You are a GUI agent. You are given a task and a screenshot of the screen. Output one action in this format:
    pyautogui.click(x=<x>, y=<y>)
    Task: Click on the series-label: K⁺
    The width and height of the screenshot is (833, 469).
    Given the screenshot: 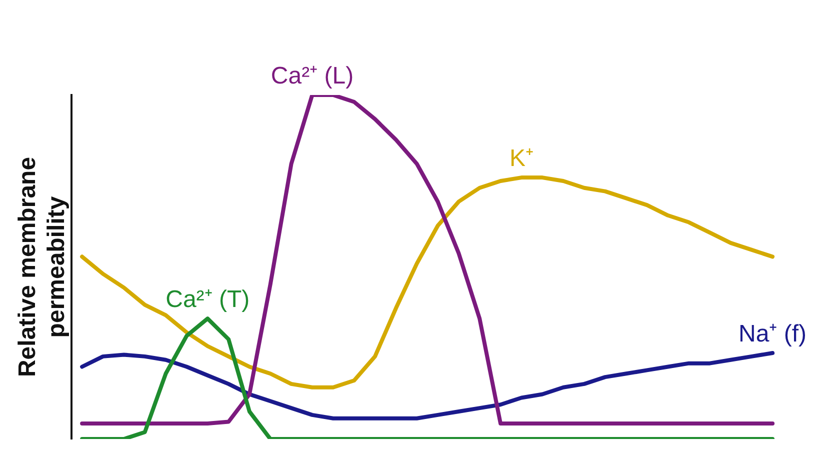 What is the action you would take?
    pyautogui.click(x=521, y=158)
    